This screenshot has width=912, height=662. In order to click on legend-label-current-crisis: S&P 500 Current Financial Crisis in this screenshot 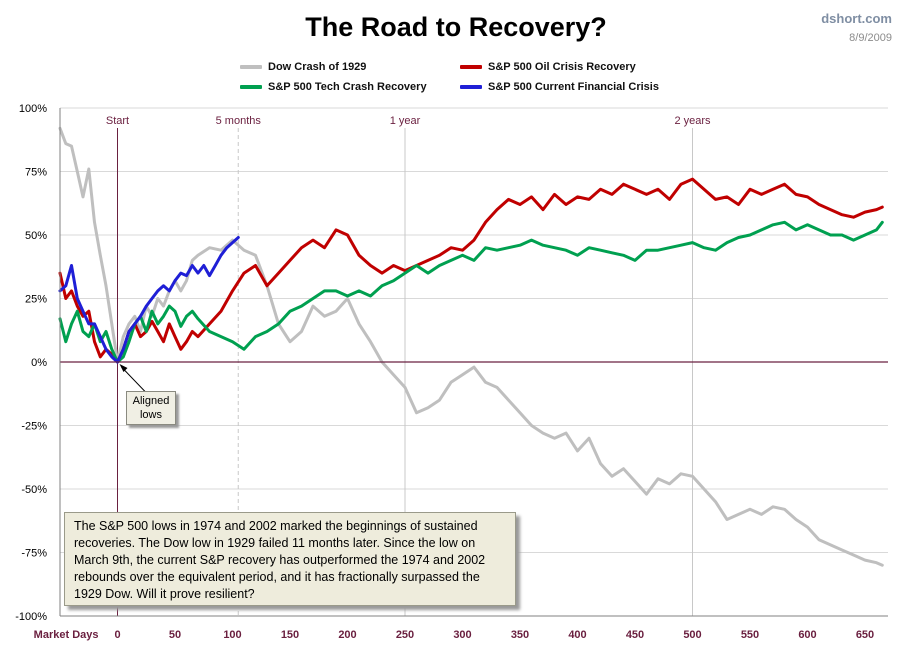, I will do `click(573, 87)`.